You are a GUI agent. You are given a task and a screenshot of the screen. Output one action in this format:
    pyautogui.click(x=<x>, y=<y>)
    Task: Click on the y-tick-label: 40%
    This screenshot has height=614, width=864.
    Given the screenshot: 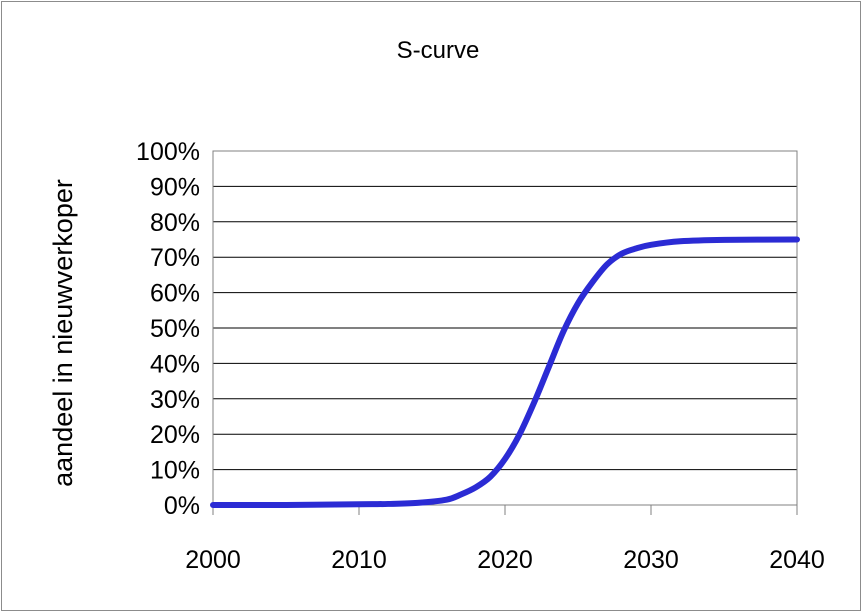 What is the action you would take?
    pyautogui.click(x=175, y=364)
    